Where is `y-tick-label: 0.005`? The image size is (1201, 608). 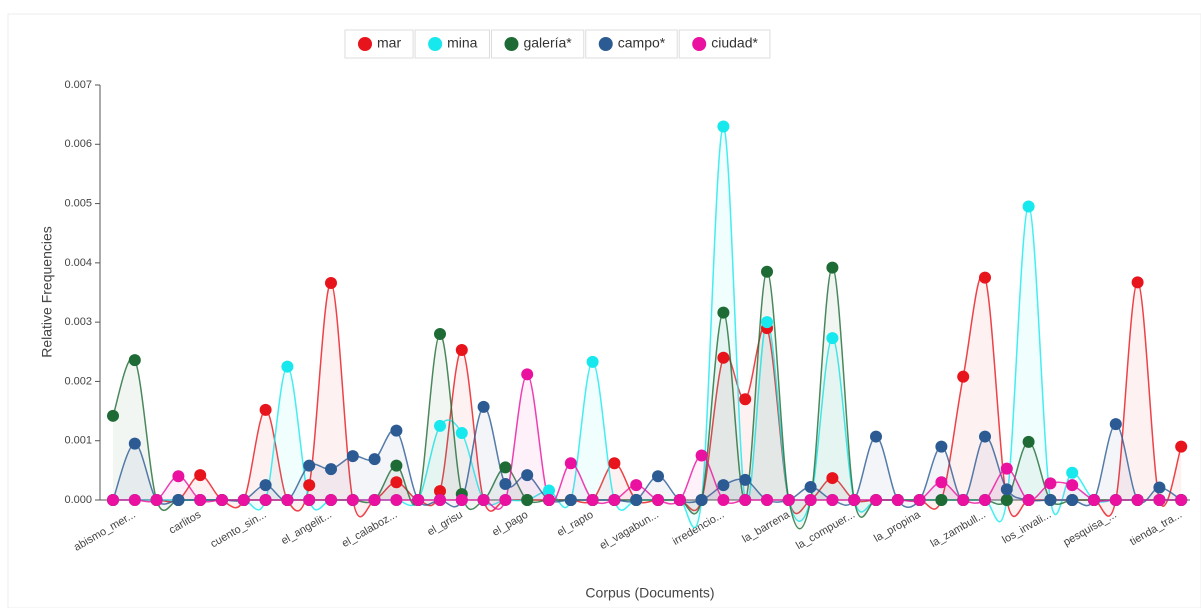 y-tick-label: 0.005 is located at coordinates (78, 203).